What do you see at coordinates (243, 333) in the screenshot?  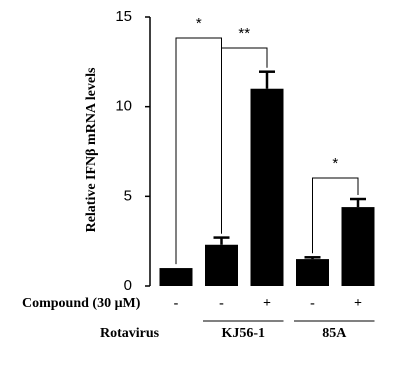 I see `group-label: KJ56-1` at bounding box center [243, 333].